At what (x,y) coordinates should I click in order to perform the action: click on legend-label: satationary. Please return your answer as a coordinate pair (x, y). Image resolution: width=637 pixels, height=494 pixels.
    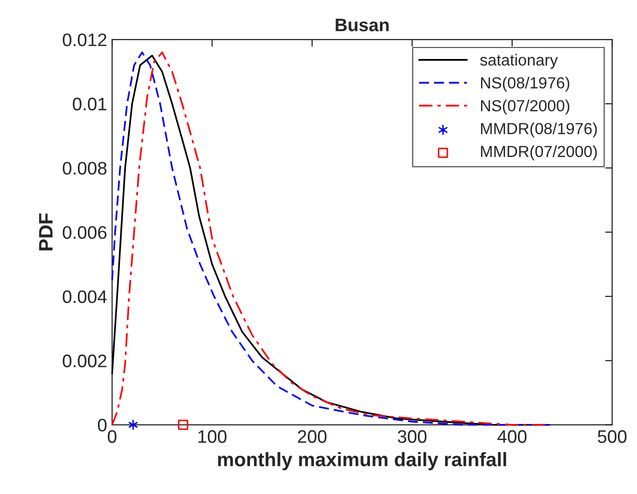
    Looking at the image, I should click on (519, 61).